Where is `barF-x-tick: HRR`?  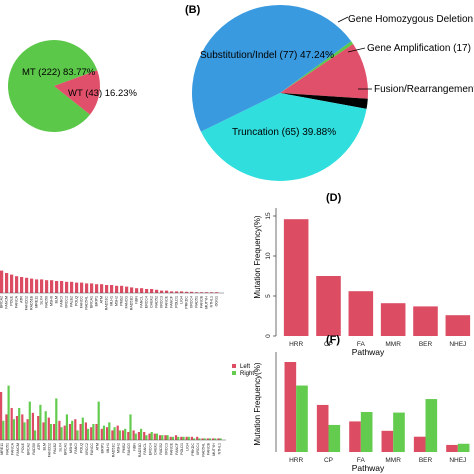 barF-x-tick: HRR is located at coordinates (296, 460).